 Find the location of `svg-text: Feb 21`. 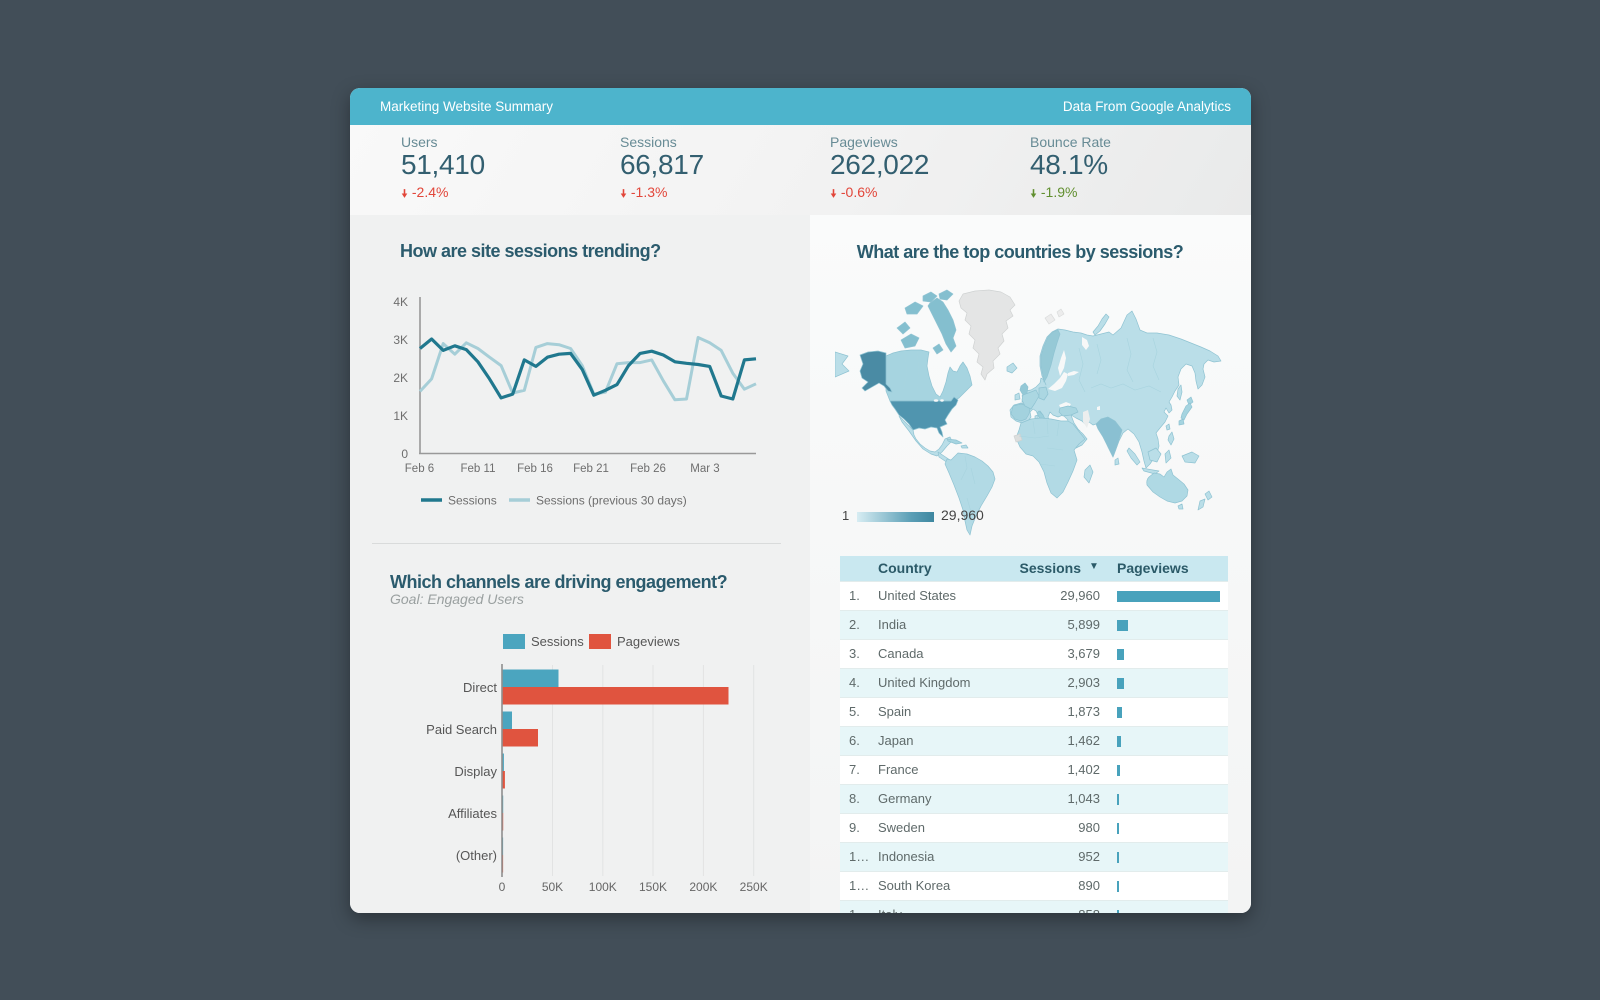

svg-text: Feb 21 is located at coordinates (591, 469).